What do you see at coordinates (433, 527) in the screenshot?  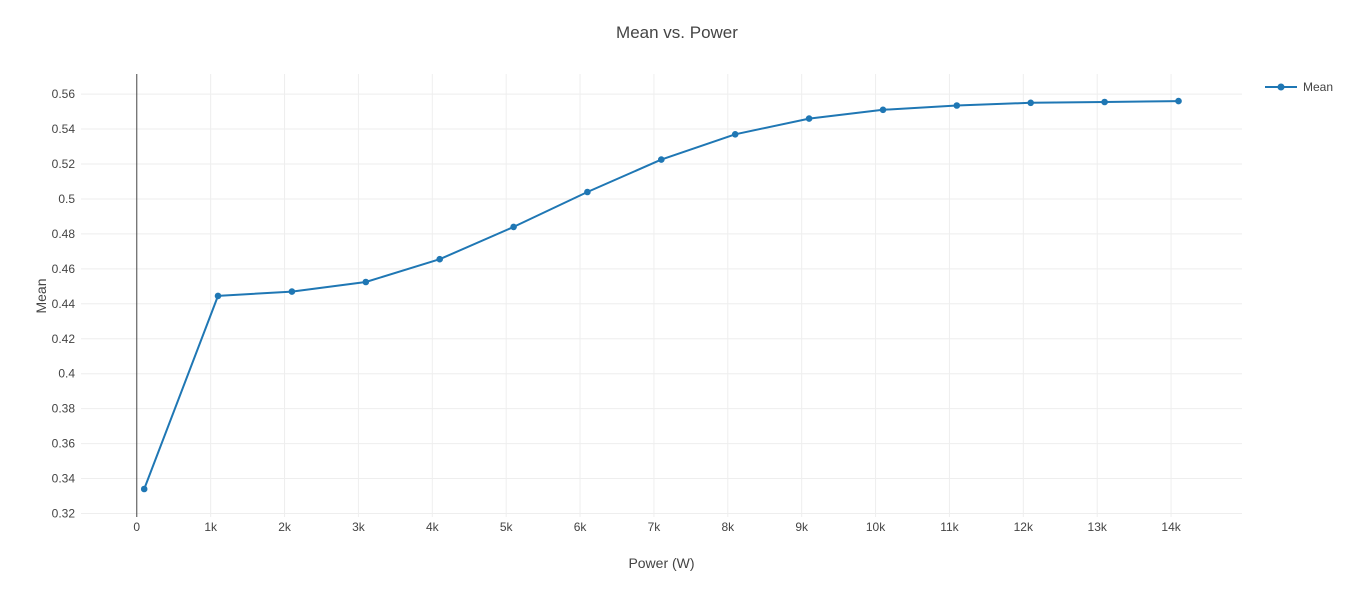 I see `x-tick-label: 4k` at bounding box center [433, 527].